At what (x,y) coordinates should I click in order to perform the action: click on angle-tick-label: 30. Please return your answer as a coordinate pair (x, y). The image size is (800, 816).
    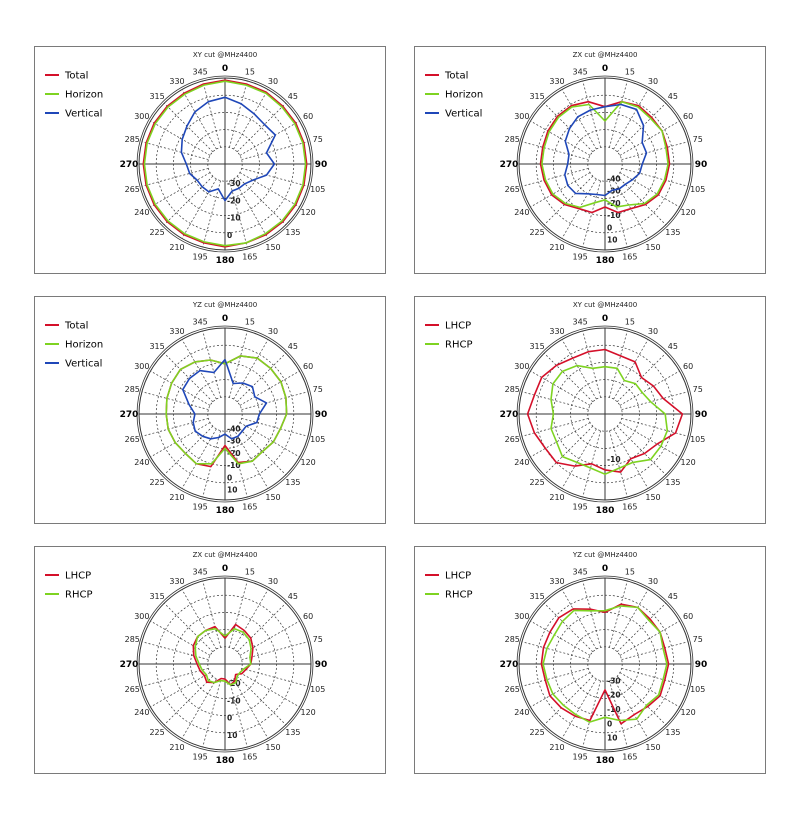
    Looking at the image, I should click on (273, 581).